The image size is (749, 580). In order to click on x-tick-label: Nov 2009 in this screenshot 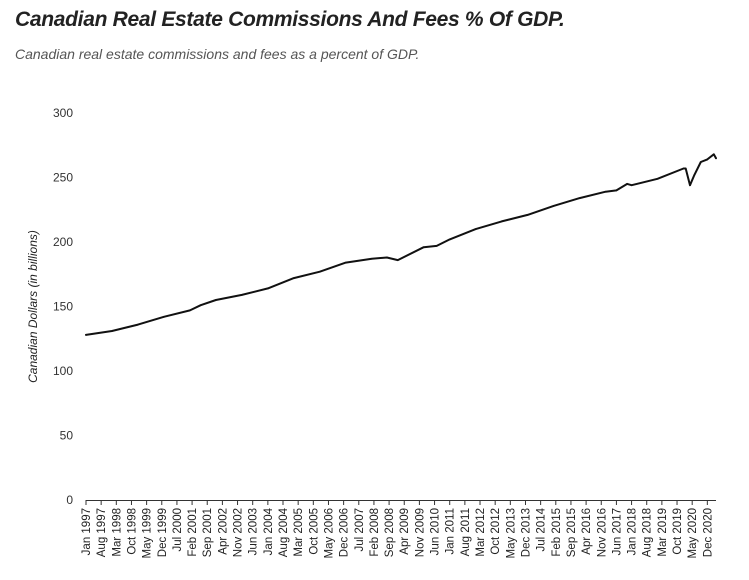, I will do `click(420, 532)`.